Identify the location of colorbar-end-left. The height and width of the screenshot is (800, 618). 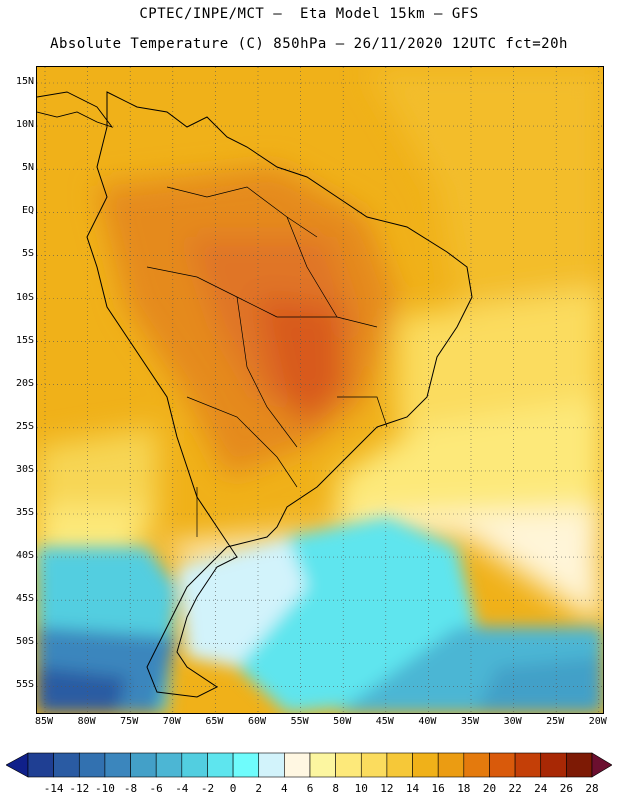
(17, 765).